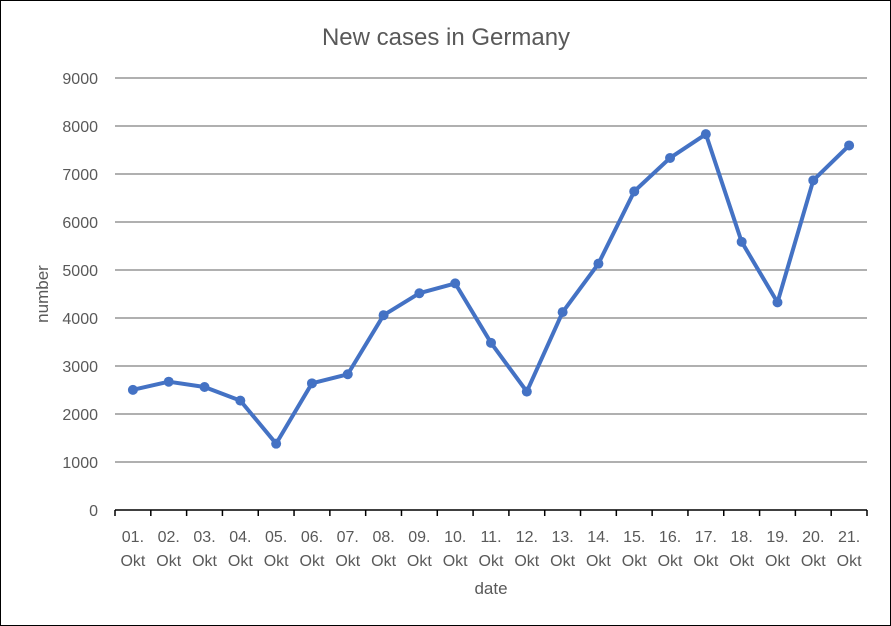  I want to click on y-tick-labels: 0 1000 2000 3000 4000 5000 6000 7000 8000 9000, so click(80, 295).